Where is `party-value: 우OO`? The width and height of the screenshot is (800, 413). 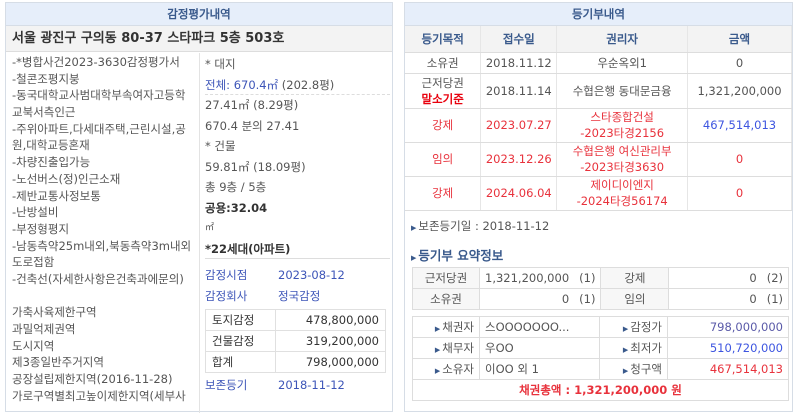
party-value: 우OO is located at coordinates (539, 347).